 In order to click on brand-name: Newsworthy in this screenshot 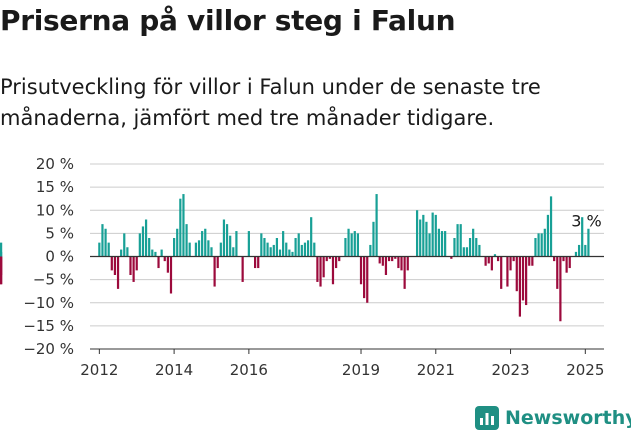, I will do `click(568, 418)`.